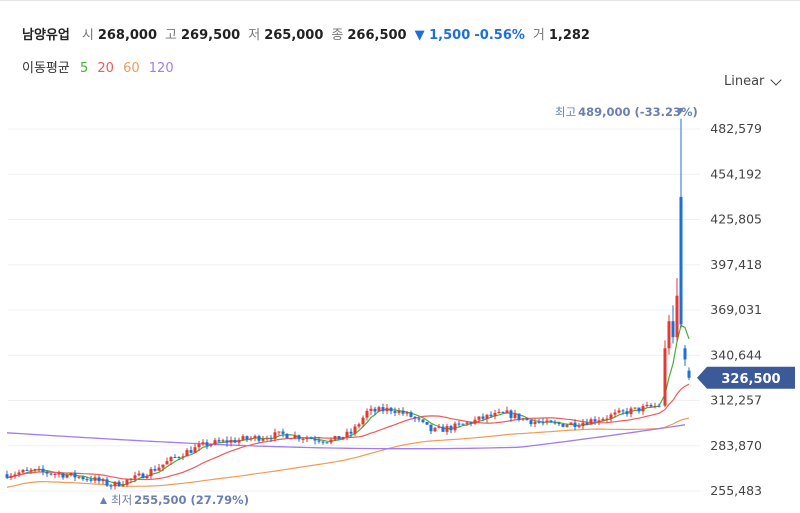 The image size is (800, 513). What do you see at coordinates (105, 68) in the screenshot?
I see `ma-20-label: 20` at bounding box center [105, 68].